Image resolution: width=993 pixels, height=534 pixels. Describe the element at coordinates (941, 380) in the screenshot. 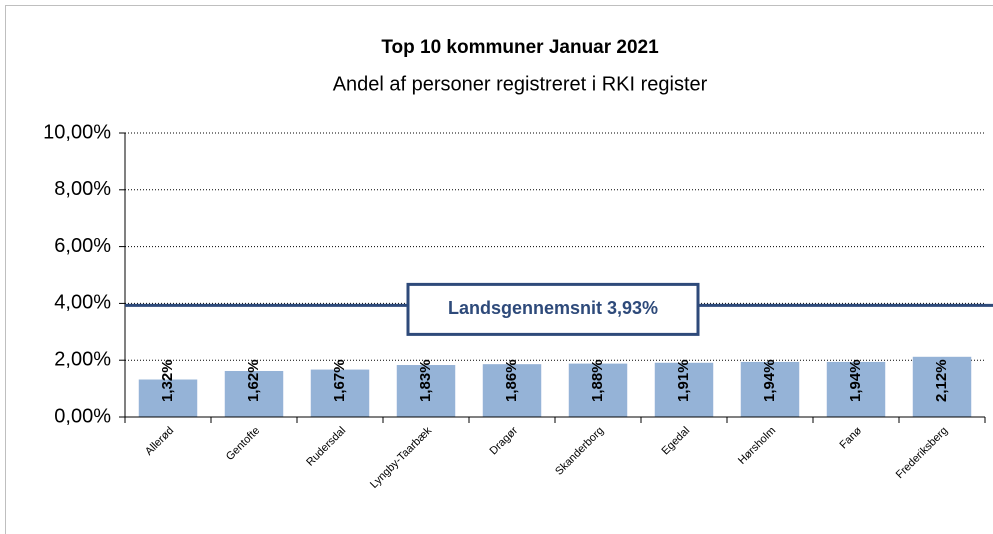

I see `value-label: 2,12%` at that location.